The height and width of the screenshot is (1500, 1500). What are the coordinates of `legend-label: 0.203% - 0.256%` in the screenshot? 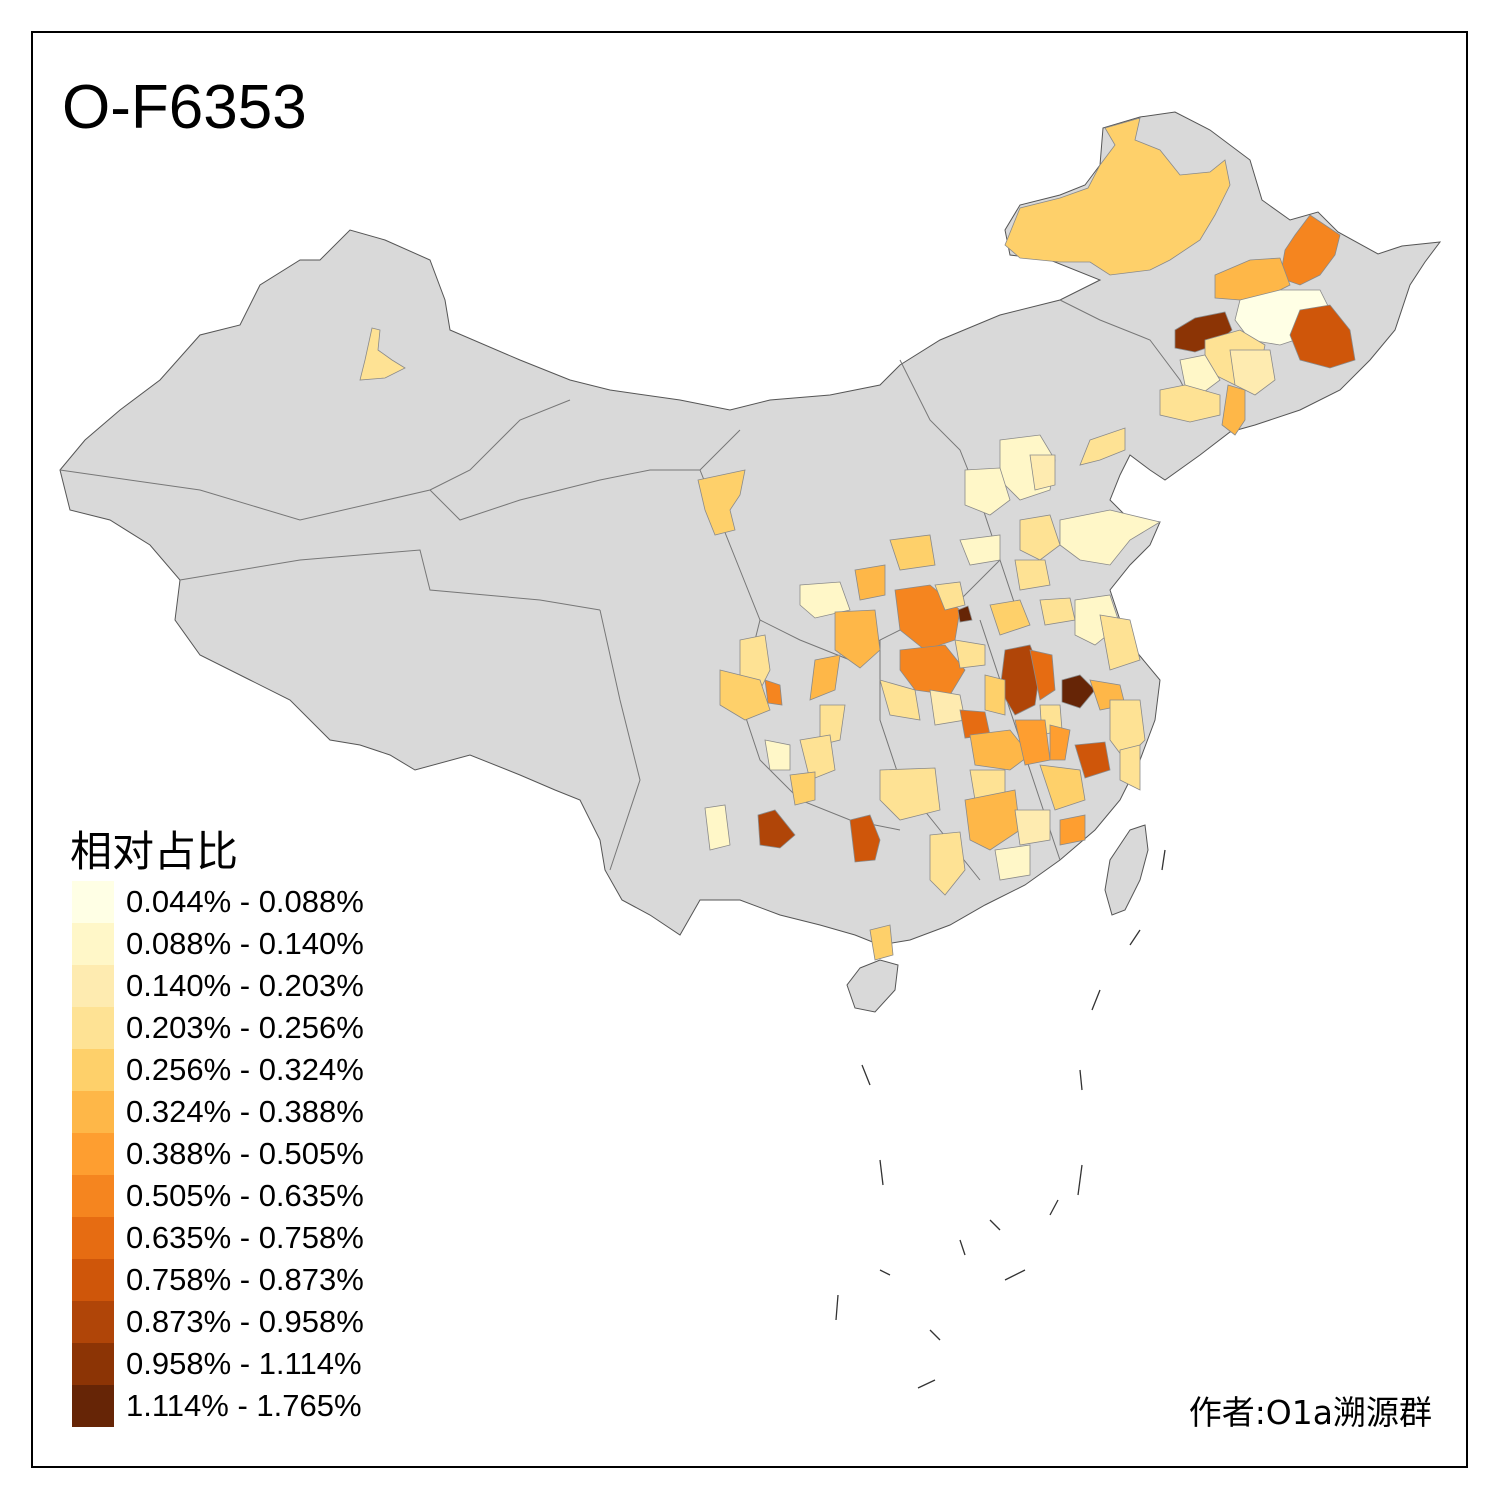 It's located at (245, 1027).